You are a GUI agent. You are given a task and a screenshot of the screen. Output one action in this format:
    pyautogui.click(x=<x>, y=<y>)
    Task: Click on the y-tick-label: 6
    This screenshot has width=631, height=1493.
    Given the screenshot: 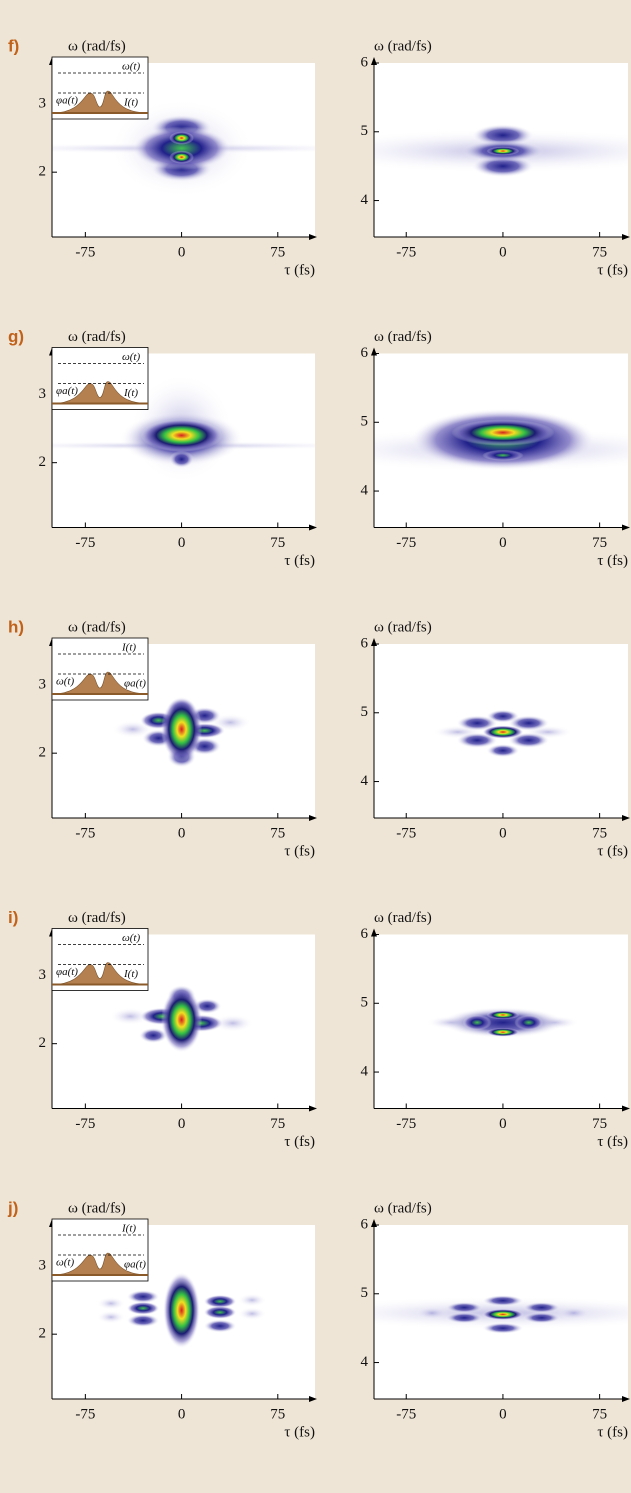 What is the action you would take?
    pyautogui.click(x=365, y=1224)
    